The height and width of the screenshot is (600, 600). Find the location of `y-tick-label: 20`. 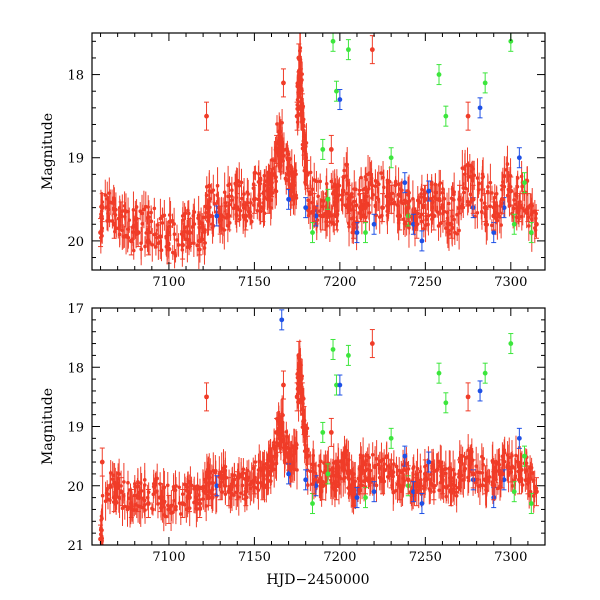

y-tick-label: 20 is located at coordinates (75, 487).